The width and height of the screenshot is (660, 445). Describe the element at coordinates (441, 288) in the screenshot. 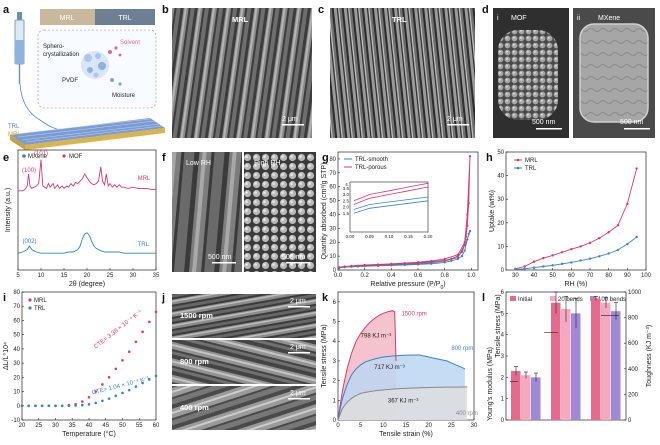

I see `g-xlabel-sub: 0` at that location.